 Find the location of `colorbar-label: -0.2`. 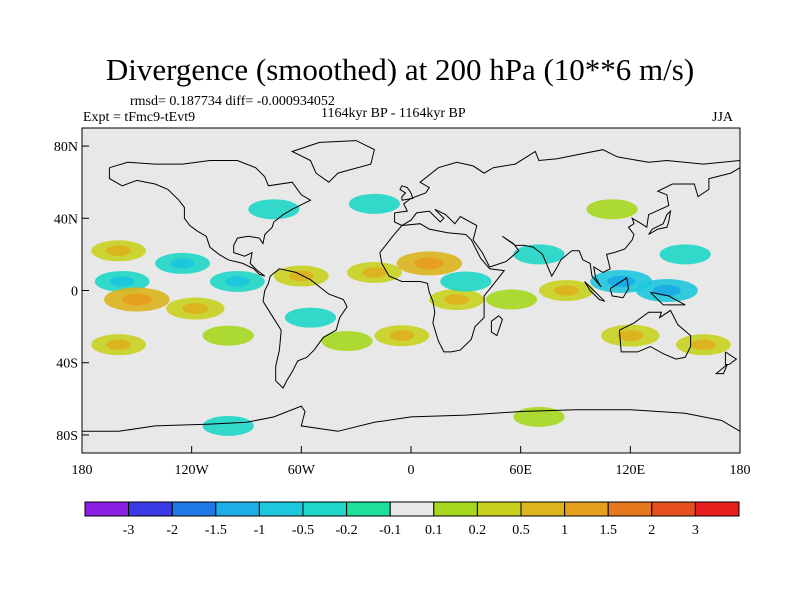

colorbar-label: -0.2 is located at coordinates (347, 530).